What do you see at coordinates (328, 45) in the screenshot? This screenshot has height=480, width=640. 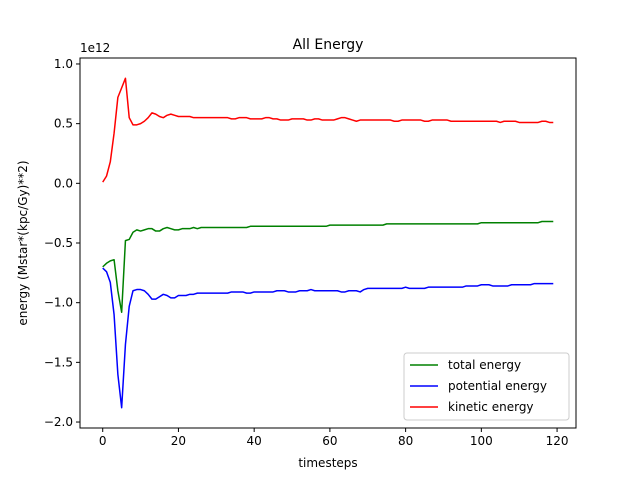 I see `chart-title: All Energy` at bounding box center [328, 45].